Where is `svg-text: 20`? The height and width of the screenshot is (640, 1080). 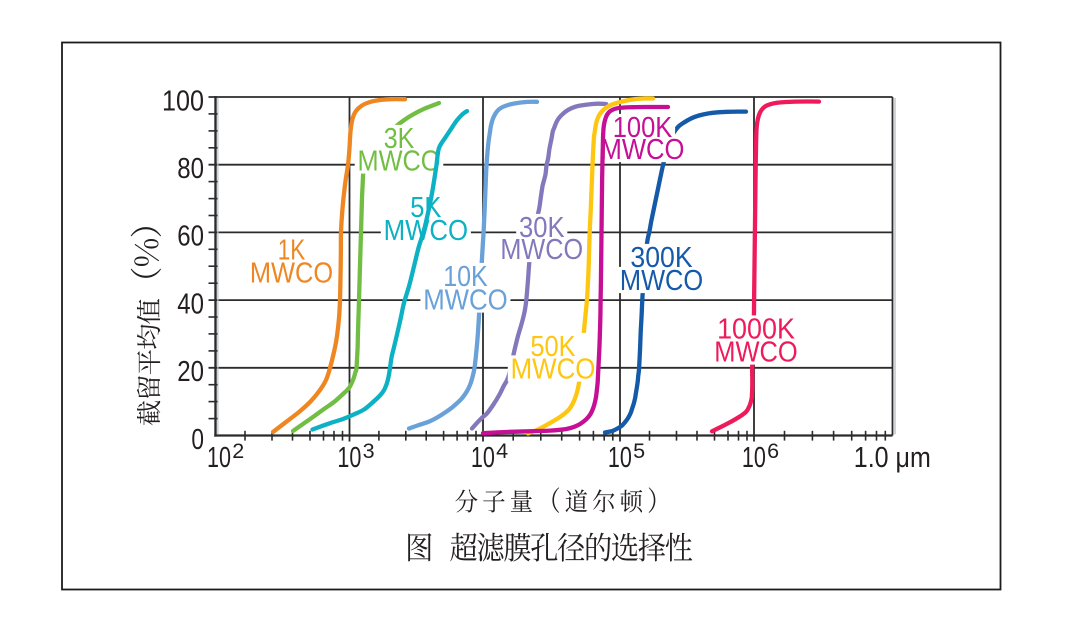 svg-text: 20 is located at coordinates (190, 372).